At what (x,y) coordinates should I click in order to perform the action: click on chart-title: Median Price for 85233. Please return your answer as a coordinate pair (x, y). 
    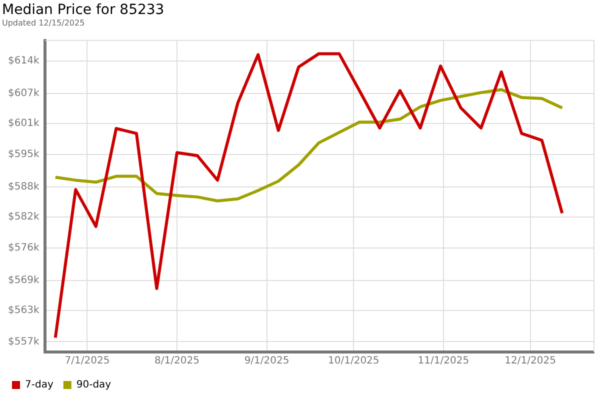
    Looking at the image, I should click on (83, 10).